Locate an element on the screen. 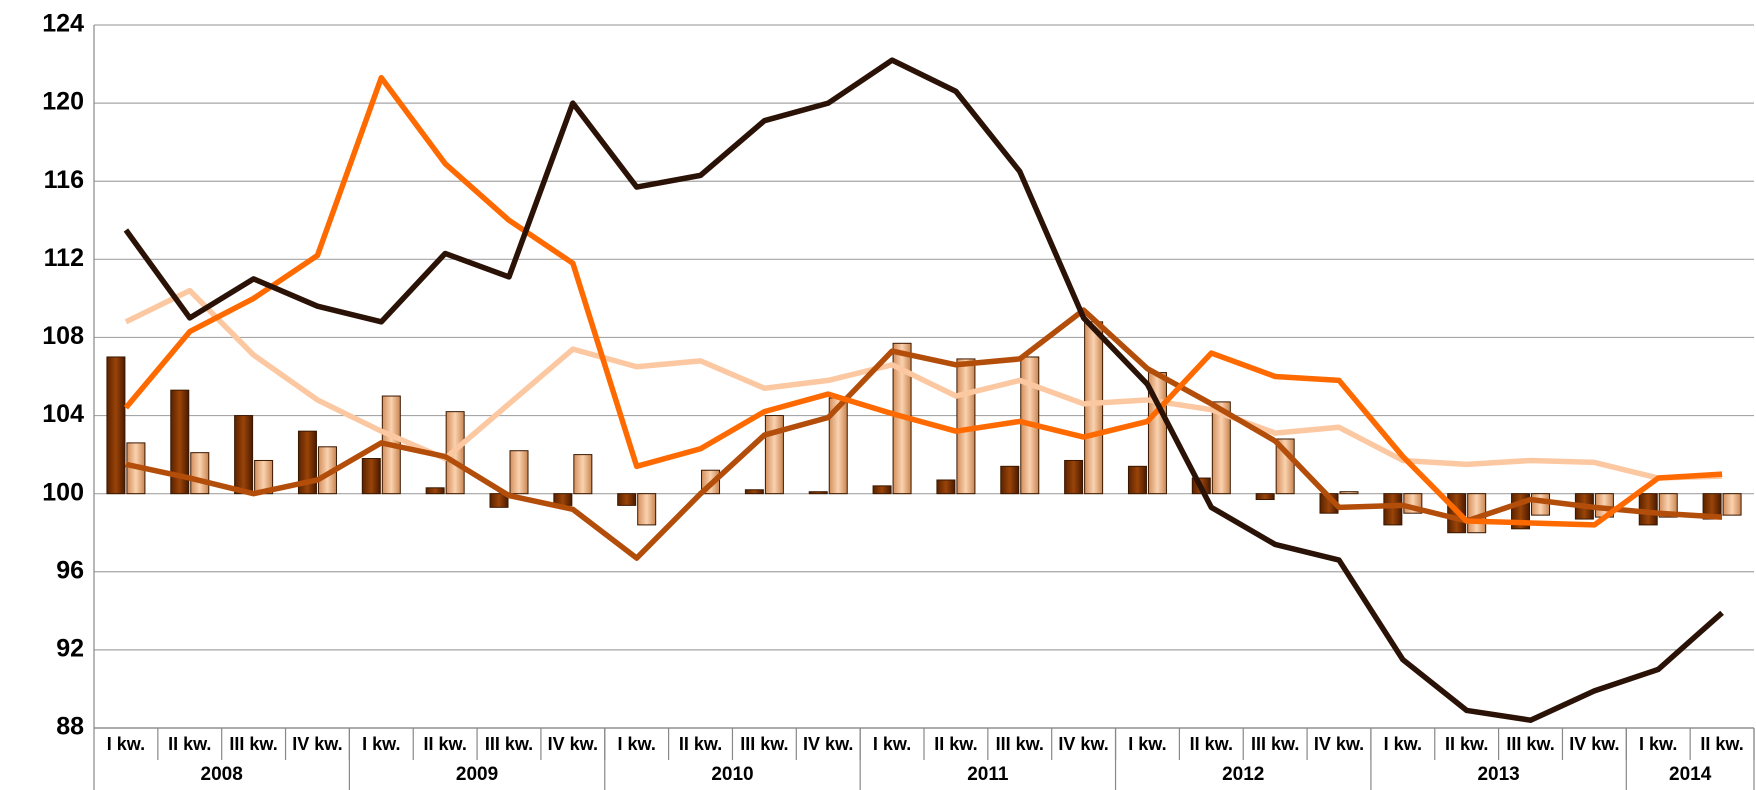  x-group-label: 2008 is located at coordinates (222, 774).